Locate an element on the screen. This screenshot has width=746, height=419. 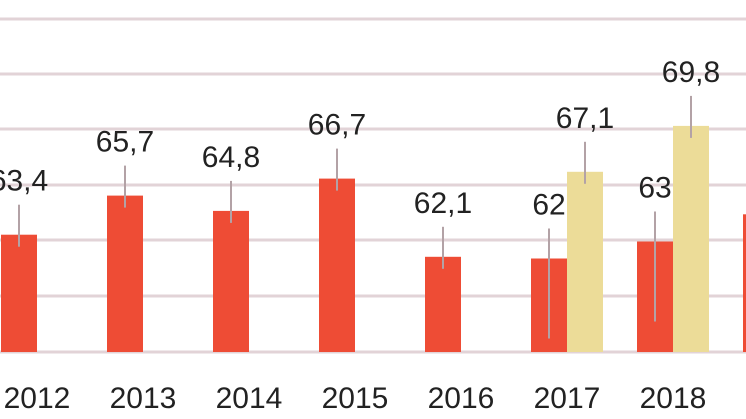
x-tick-label: 2013 is located at coordinates (143, 398).